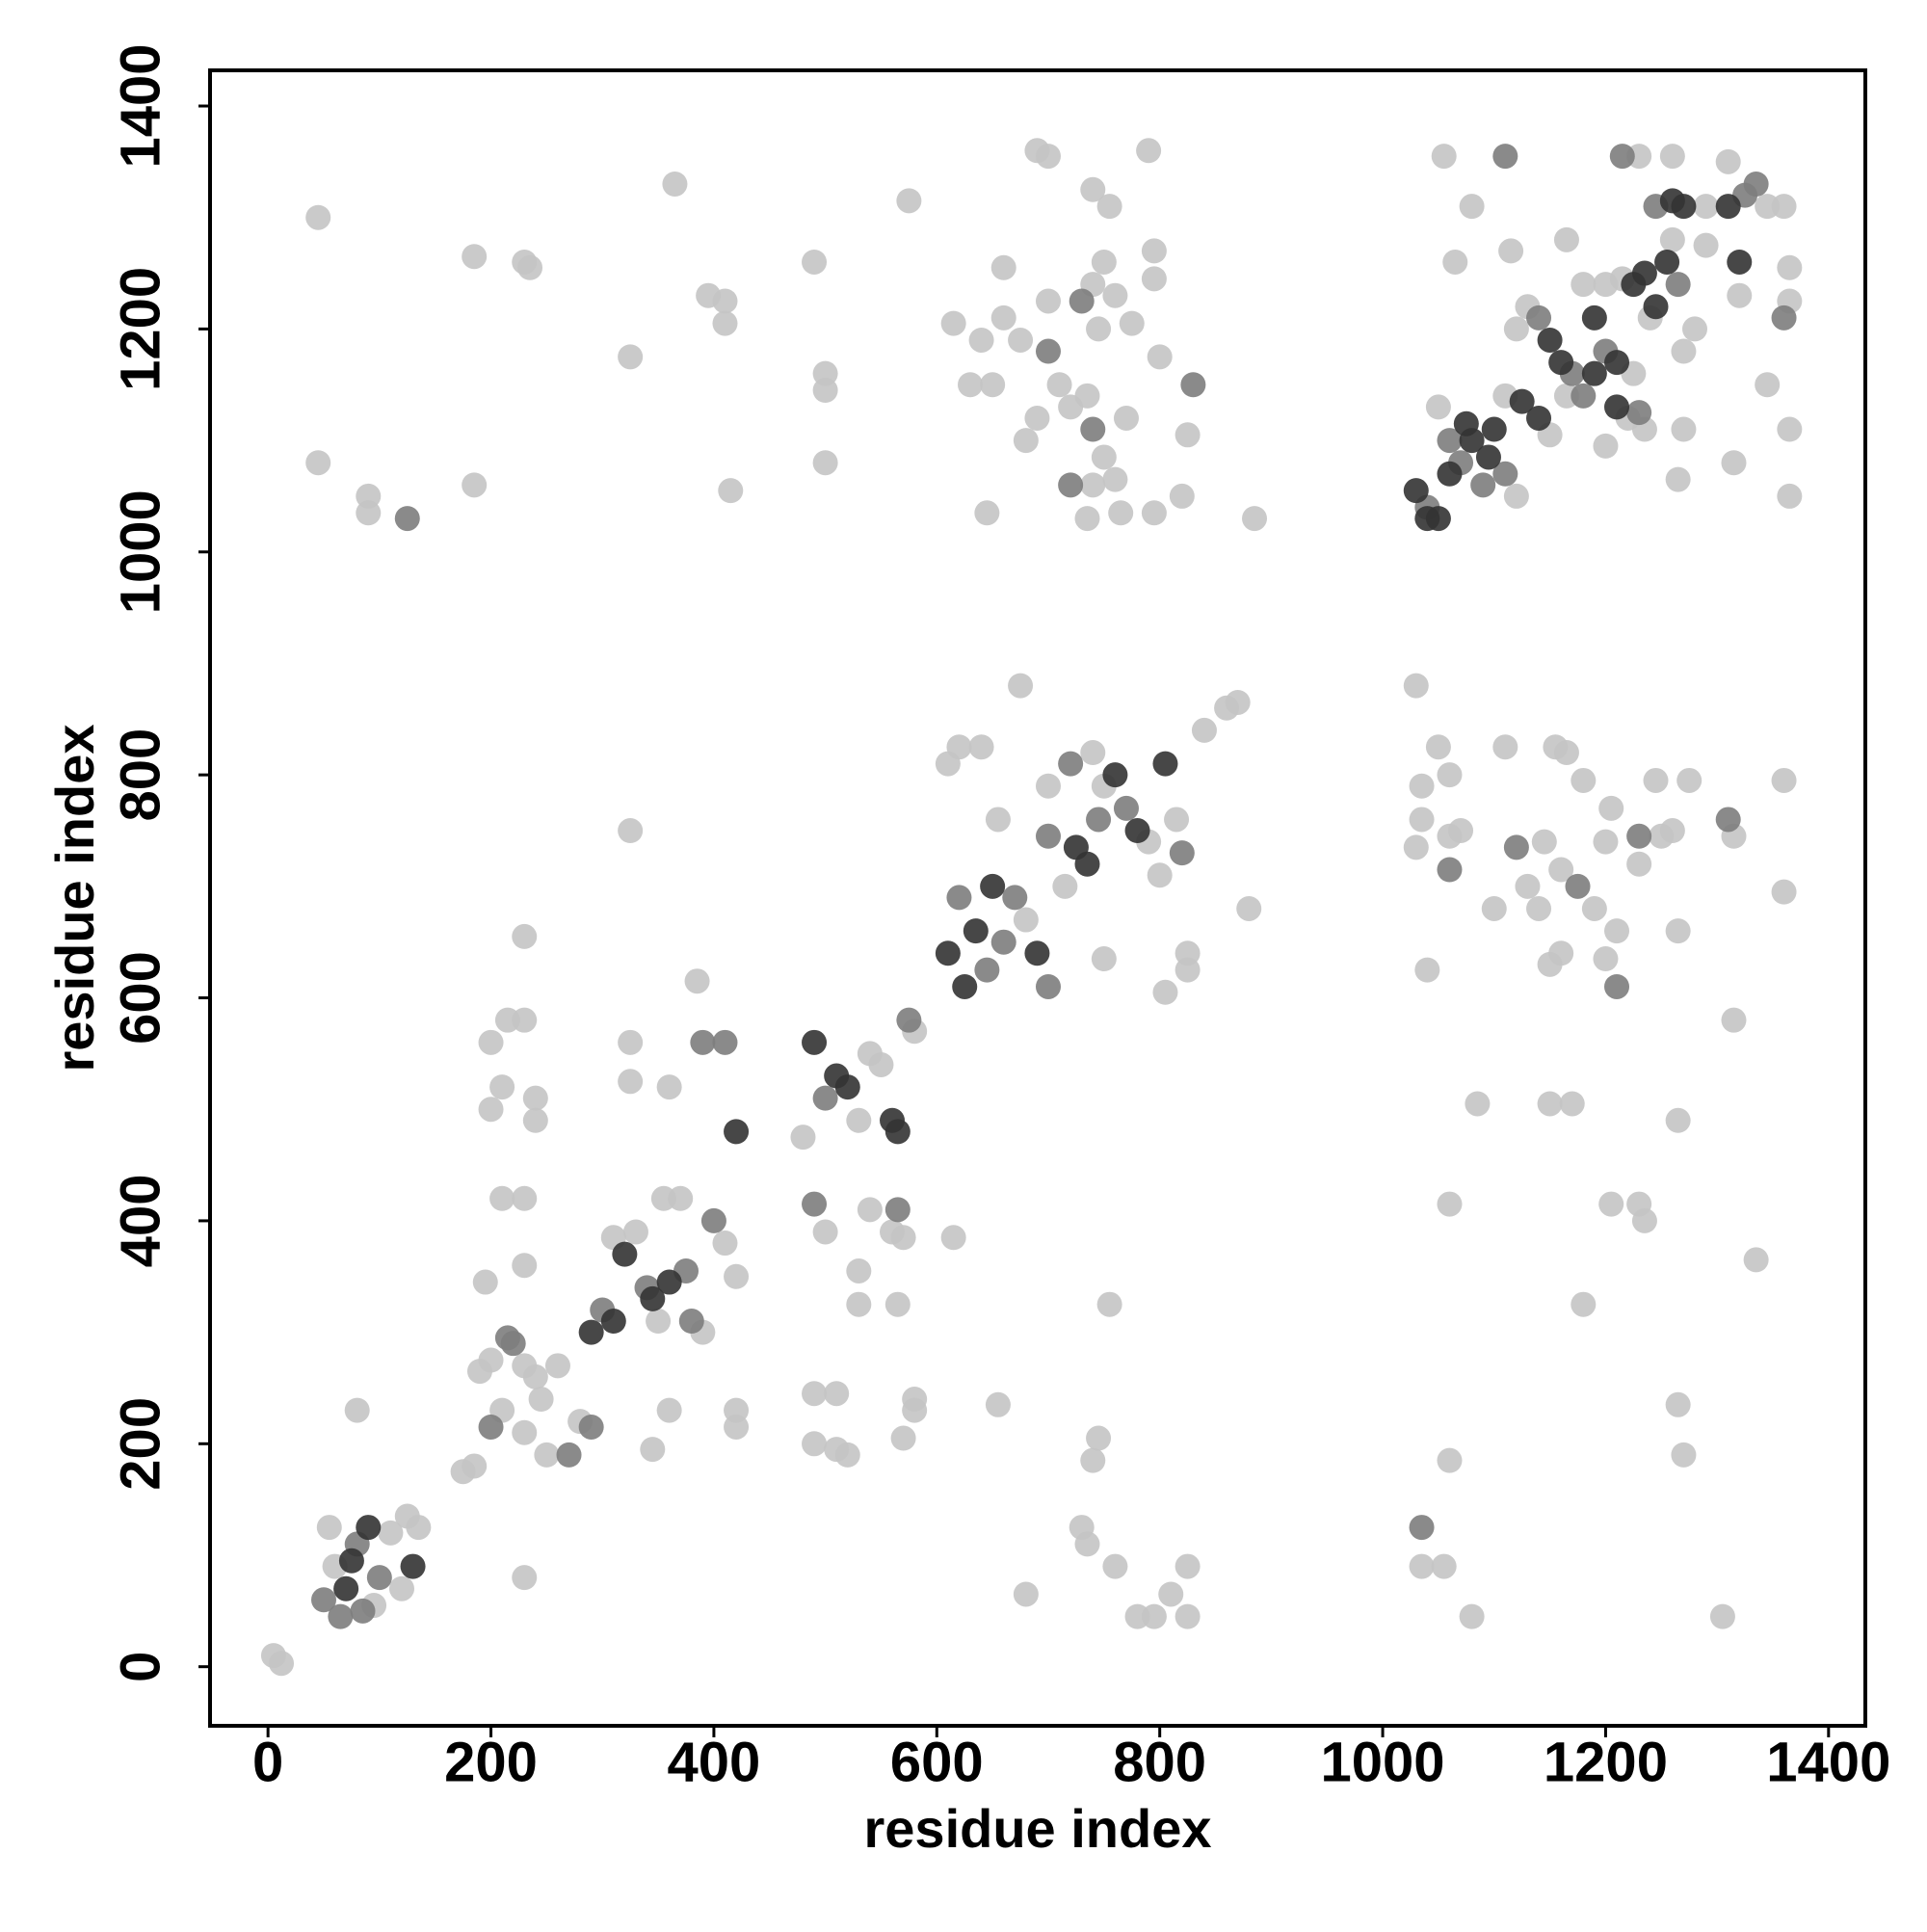  What do you see at coordinates (140, 1444) in the screenshot?
I see `y-tick-label: 200` at bounding box center [140, 1444].